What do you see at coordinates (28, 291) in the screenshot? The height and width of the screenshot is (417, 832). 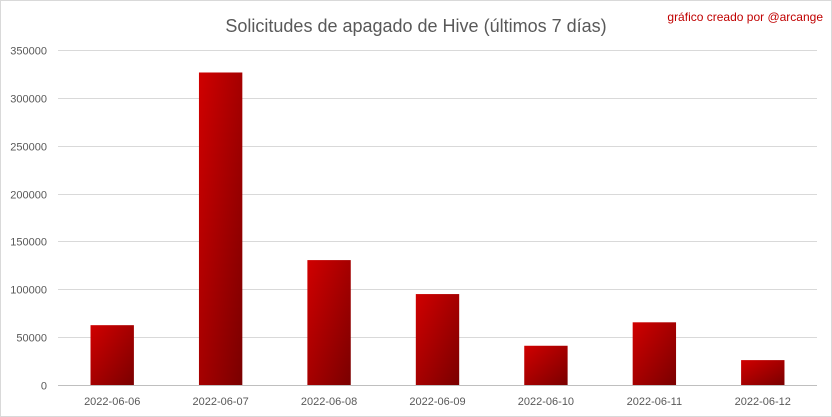 I see `y-tick-label: 100000` at bounding box center [28, 291].